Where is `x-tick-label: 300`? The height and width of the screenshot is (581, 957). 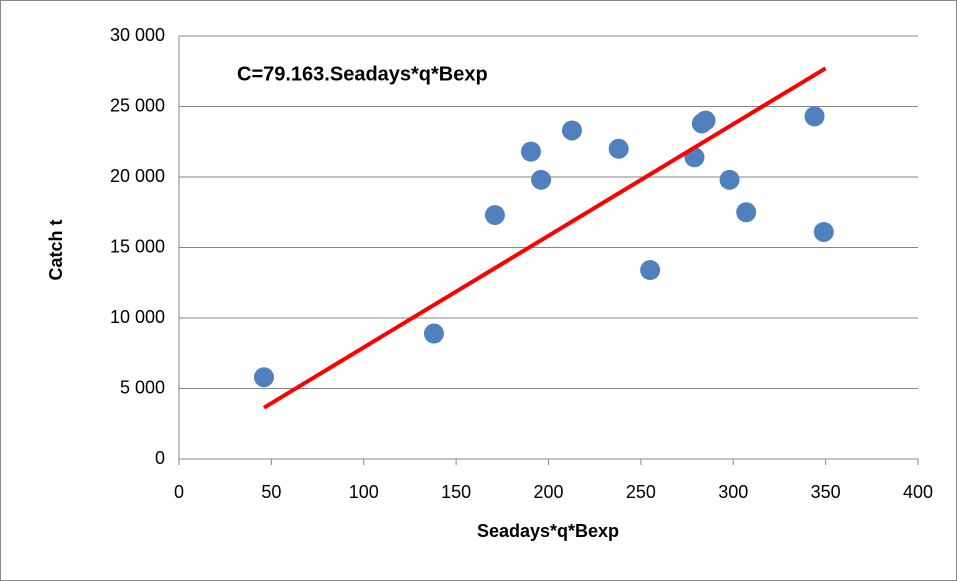
x-tick-label: 300 is located at coordinates (733, 492).